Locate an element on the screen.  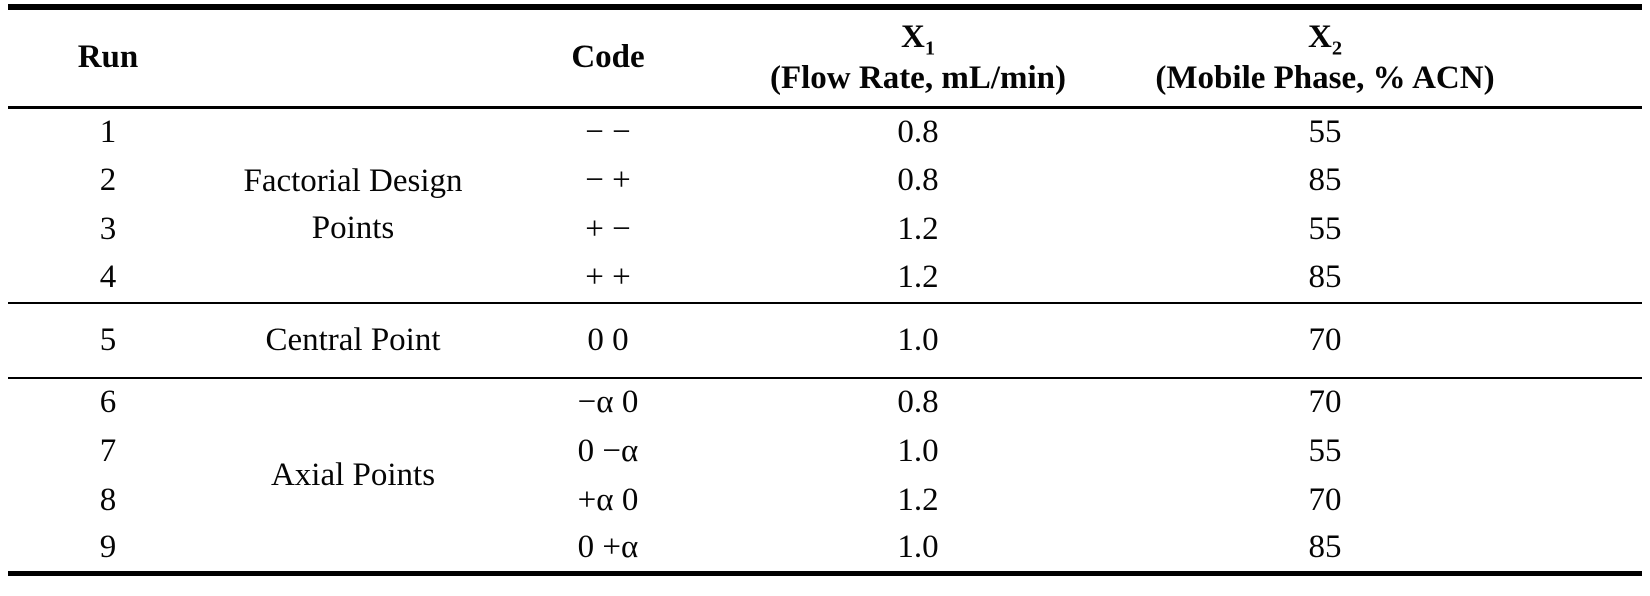
group-label: Axial Points is located at coordinates (353, 474).